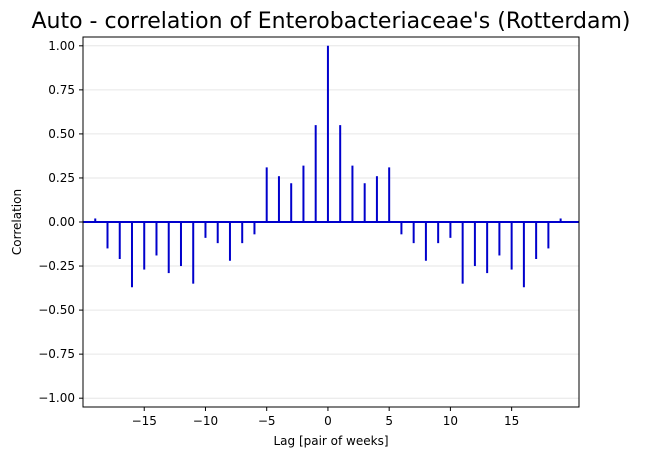 The height and width of the screenshot is (459, 662). Describe the element at coordinates (511, 421) in the screenshot. I see `x-tick-label: 15` at that location.